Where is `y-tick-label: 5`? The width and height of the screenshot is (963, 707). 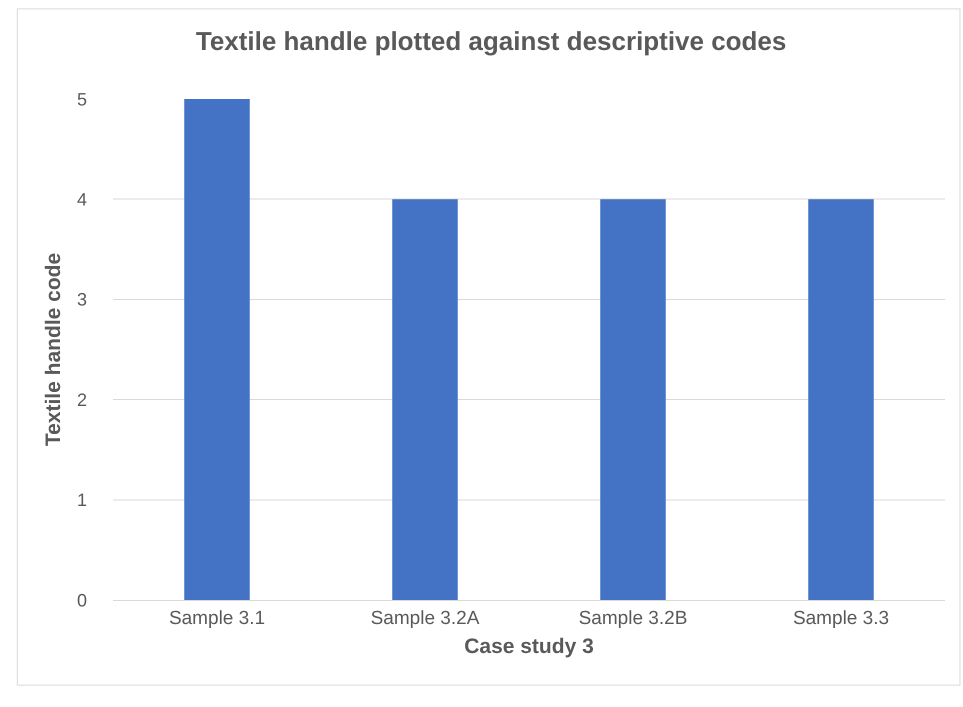
y-tick-label: 5 is located at coordinates (81, 99).